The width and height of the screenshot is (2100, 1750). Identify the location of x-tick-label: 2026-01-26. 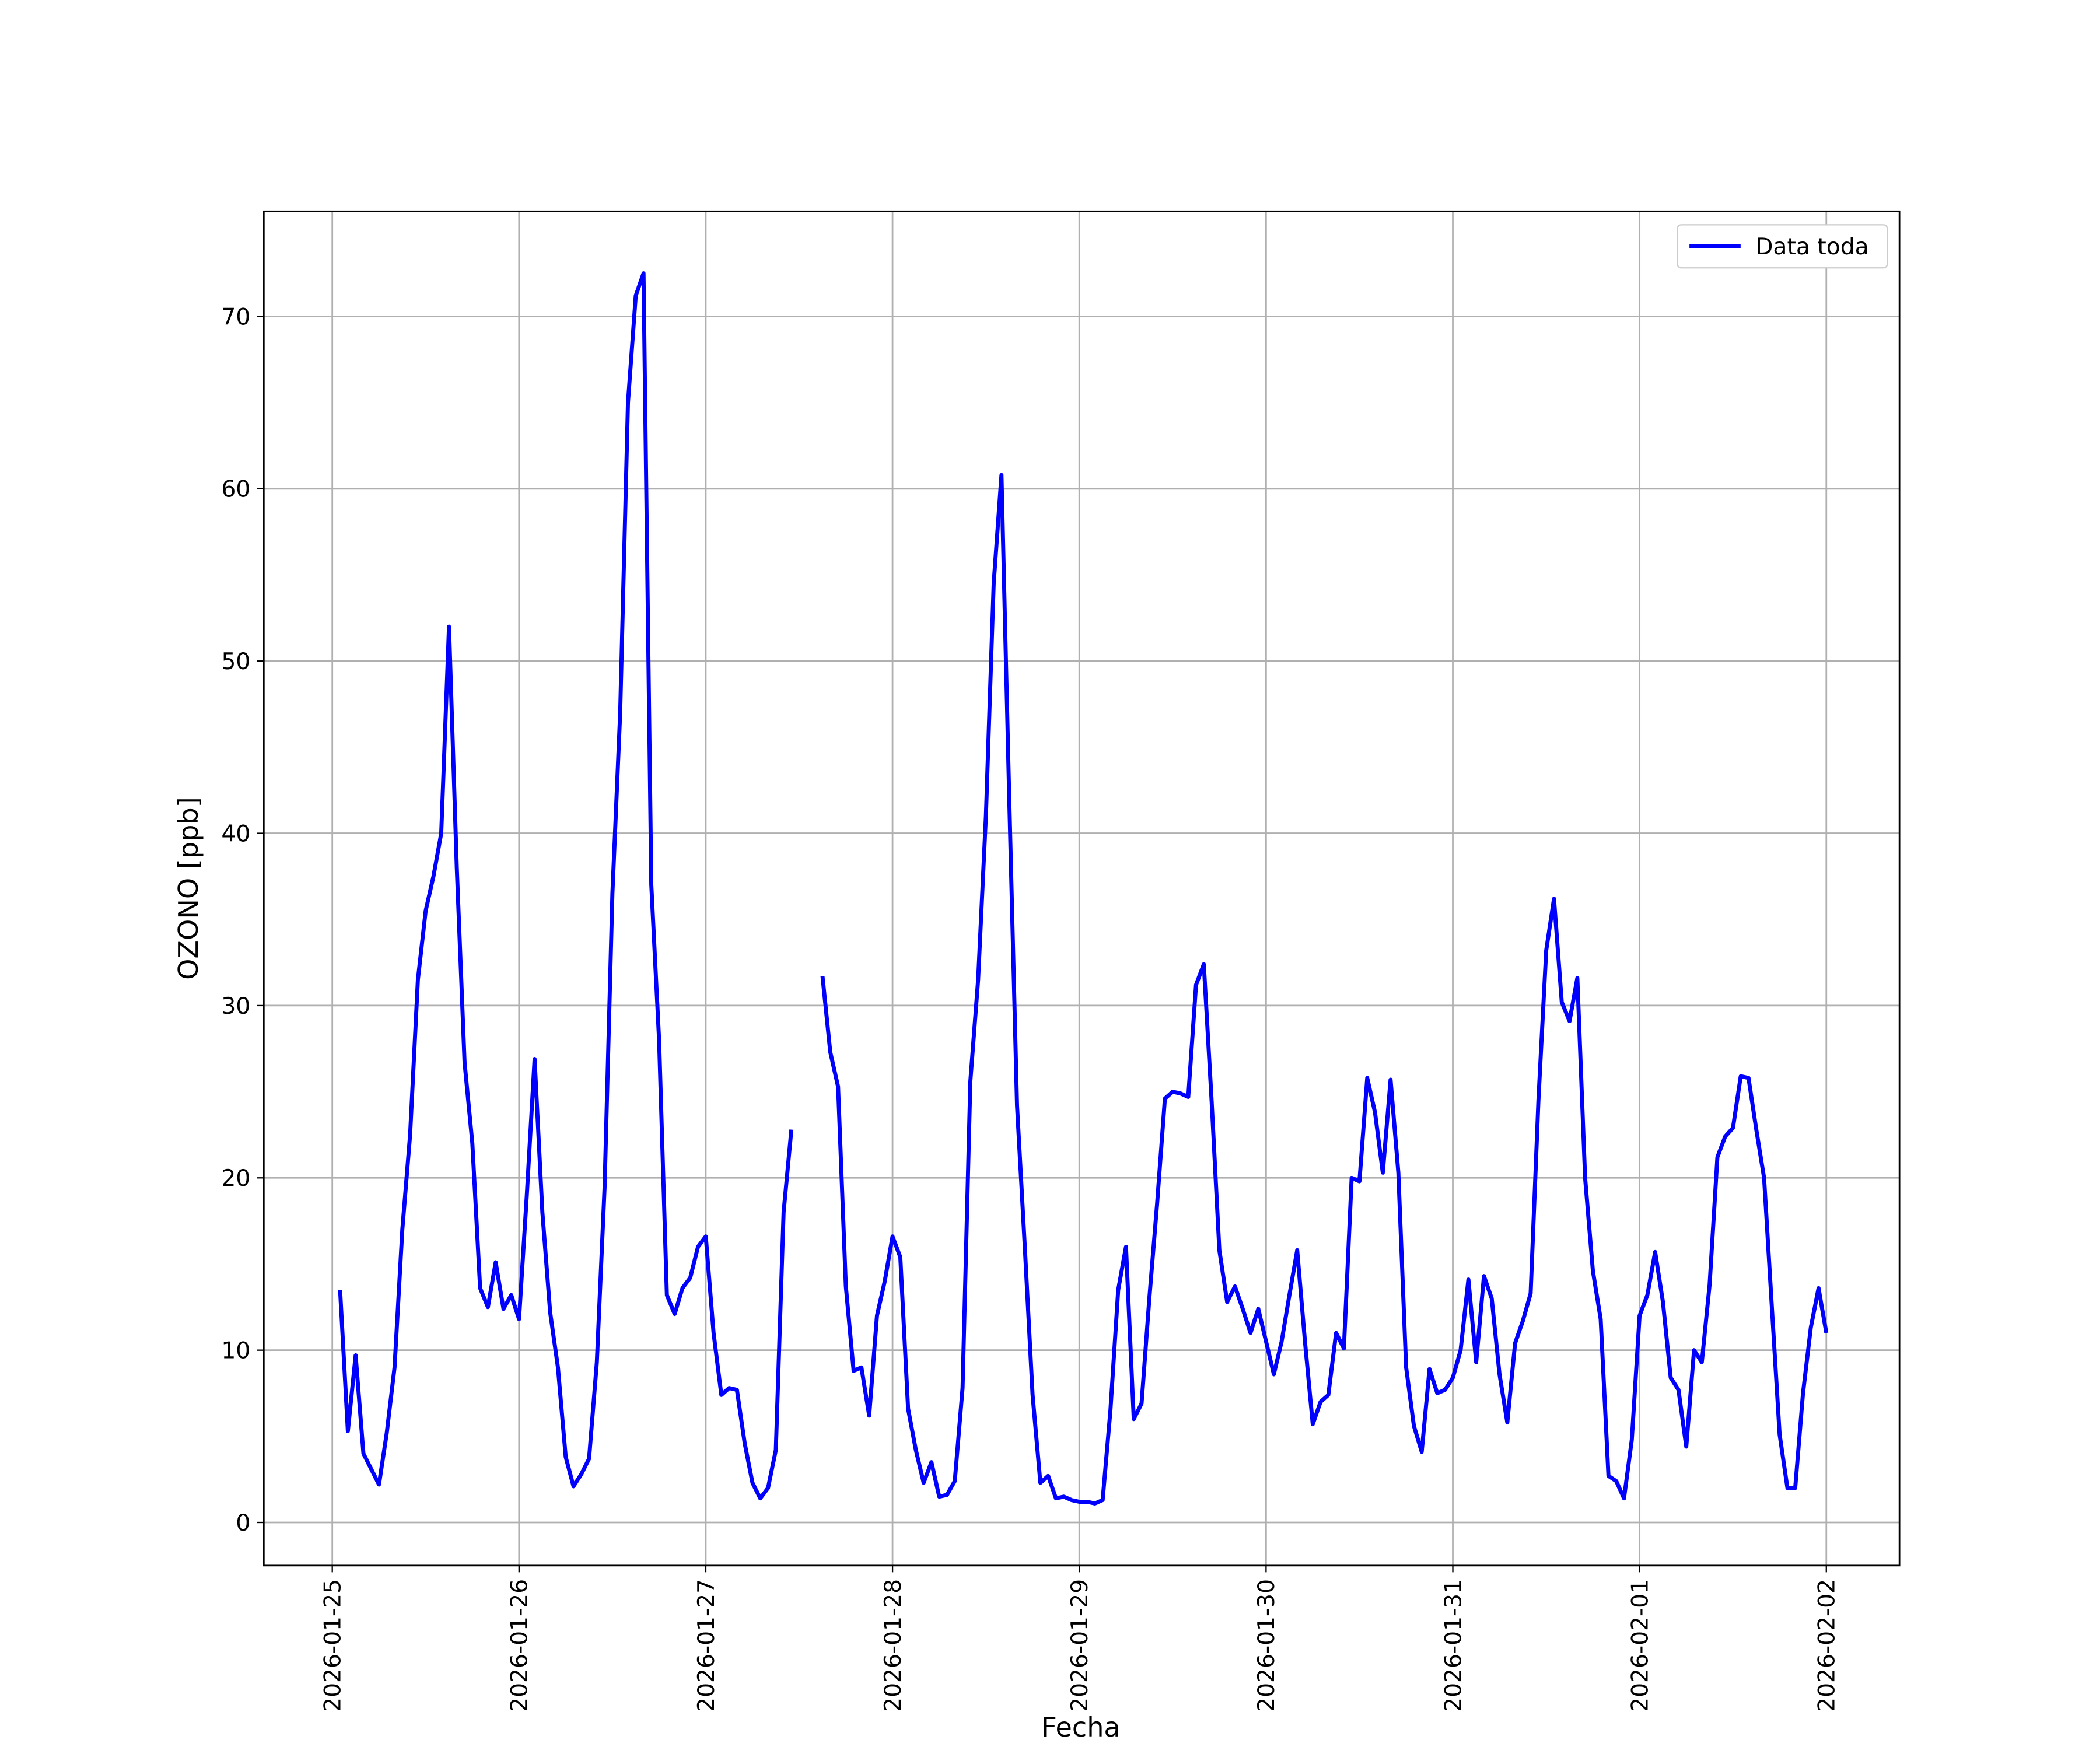
(520, 1645).